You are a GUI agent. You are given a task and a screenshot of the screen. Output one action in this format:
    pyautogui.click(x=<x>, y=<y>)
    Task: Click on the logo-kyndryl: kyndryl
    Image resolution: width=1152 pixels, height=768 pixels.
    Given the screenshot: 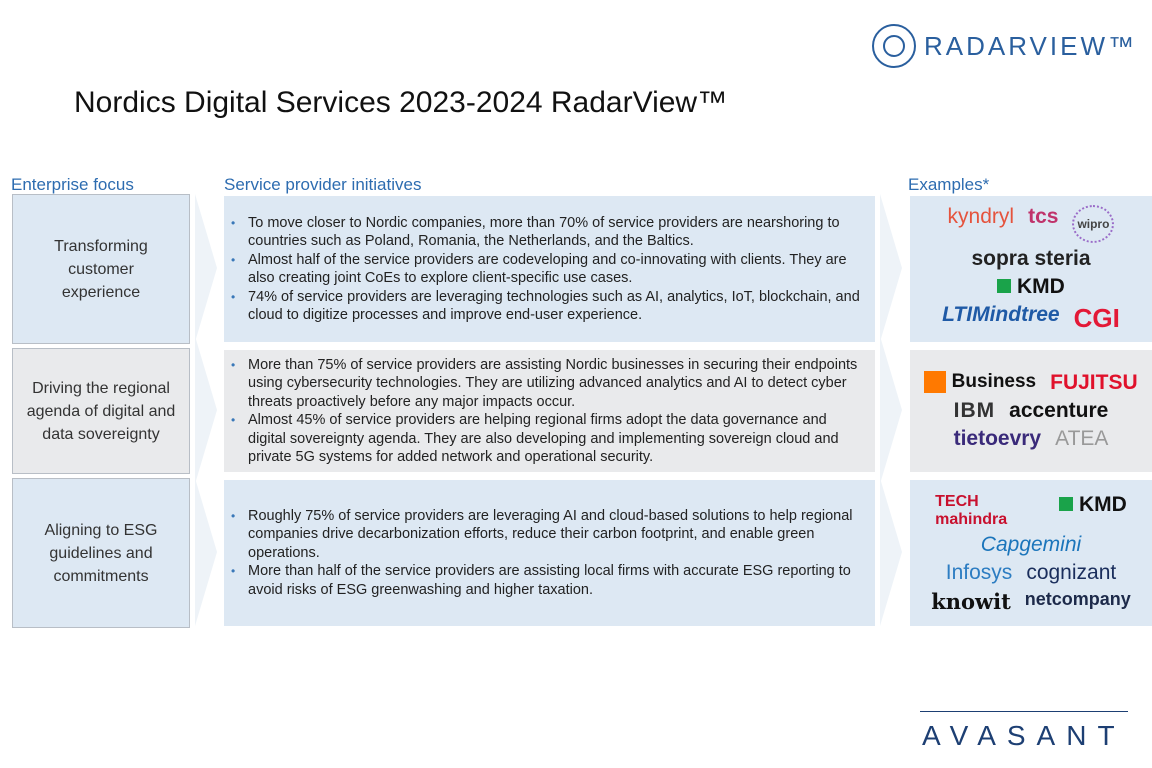 What is the action you would take?
    pyautogui.click(x=981, y=216)
    